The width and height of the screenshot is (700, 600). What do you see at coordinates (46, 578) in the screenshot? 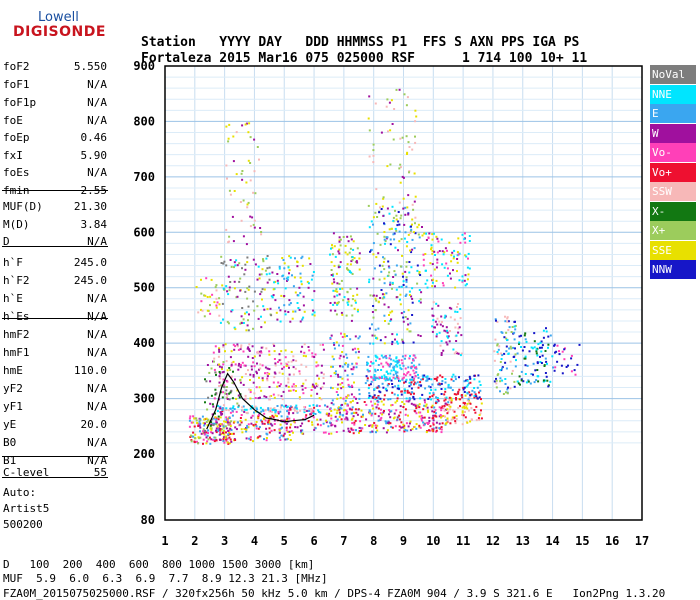
I see `muf-value: 5.9` at bounding box center [46, 578].